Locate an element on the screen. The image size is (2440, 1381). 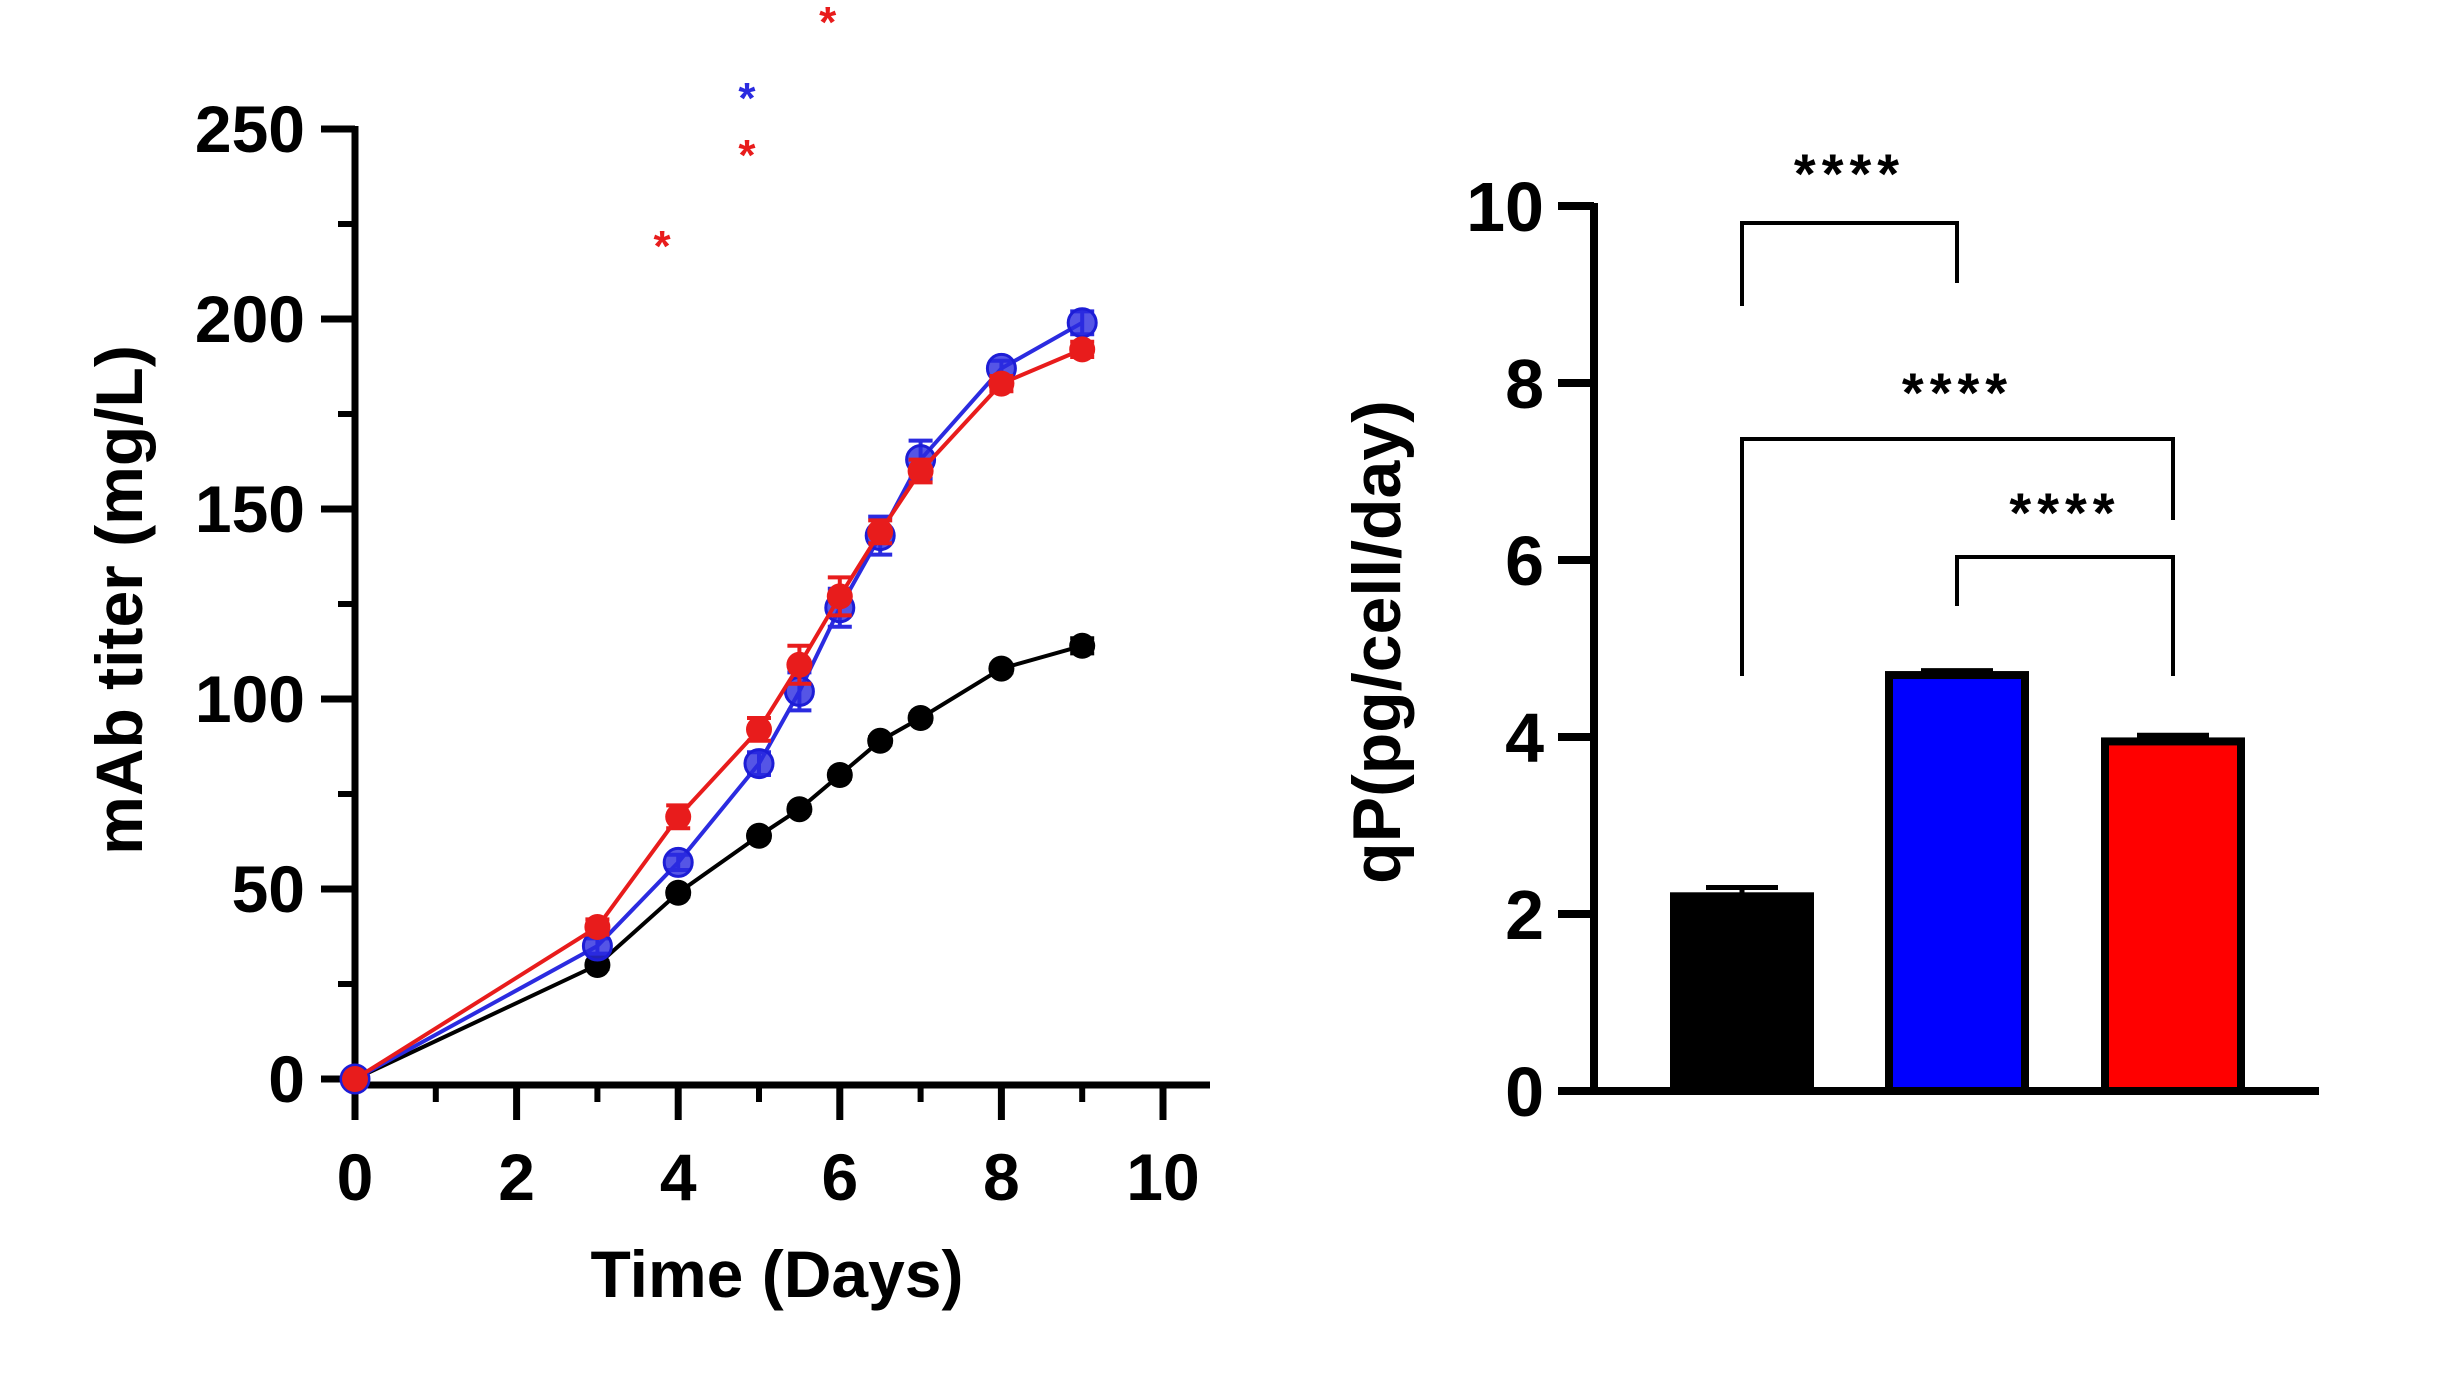
bar-chart-y-tick-label: 2 is located at coordinates (1524, 915).